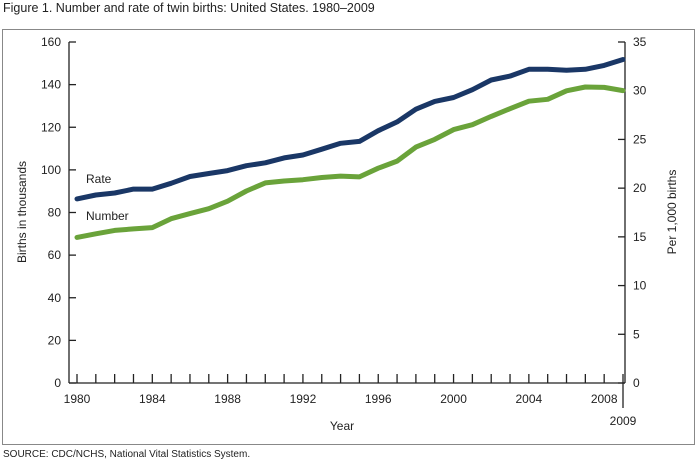 The width and height of the screenshot is (699, 464). I want to click on y2-axis-label: Per 1,000 births, so click(672, 212).